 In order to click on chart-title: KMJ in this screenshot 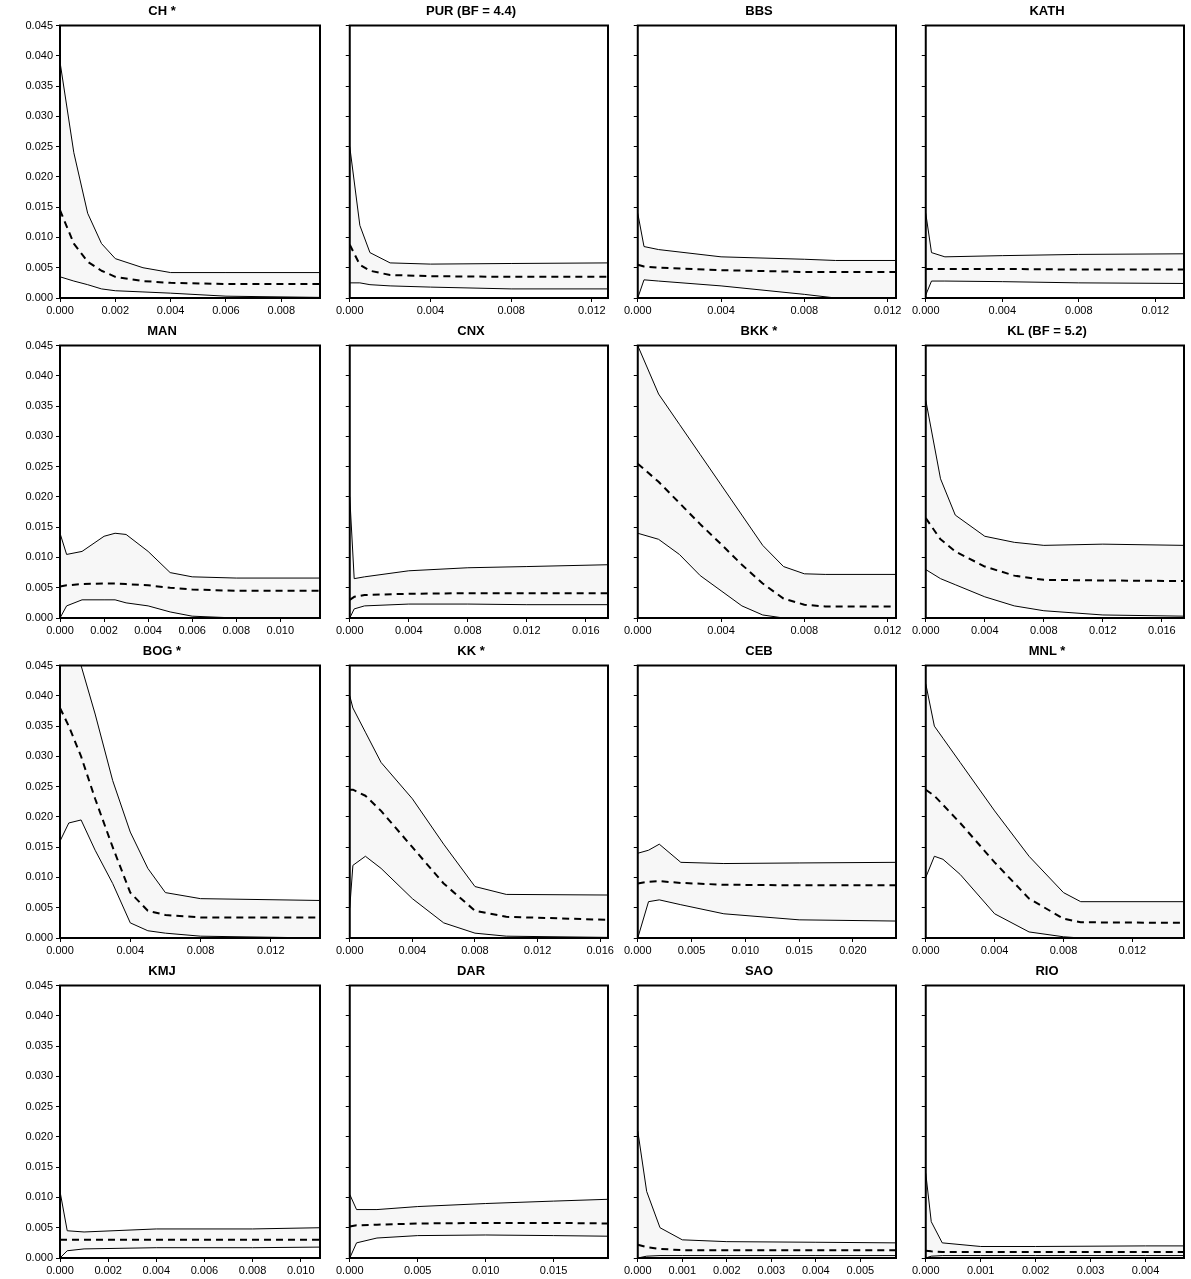, I will do `click(162, 971)`.